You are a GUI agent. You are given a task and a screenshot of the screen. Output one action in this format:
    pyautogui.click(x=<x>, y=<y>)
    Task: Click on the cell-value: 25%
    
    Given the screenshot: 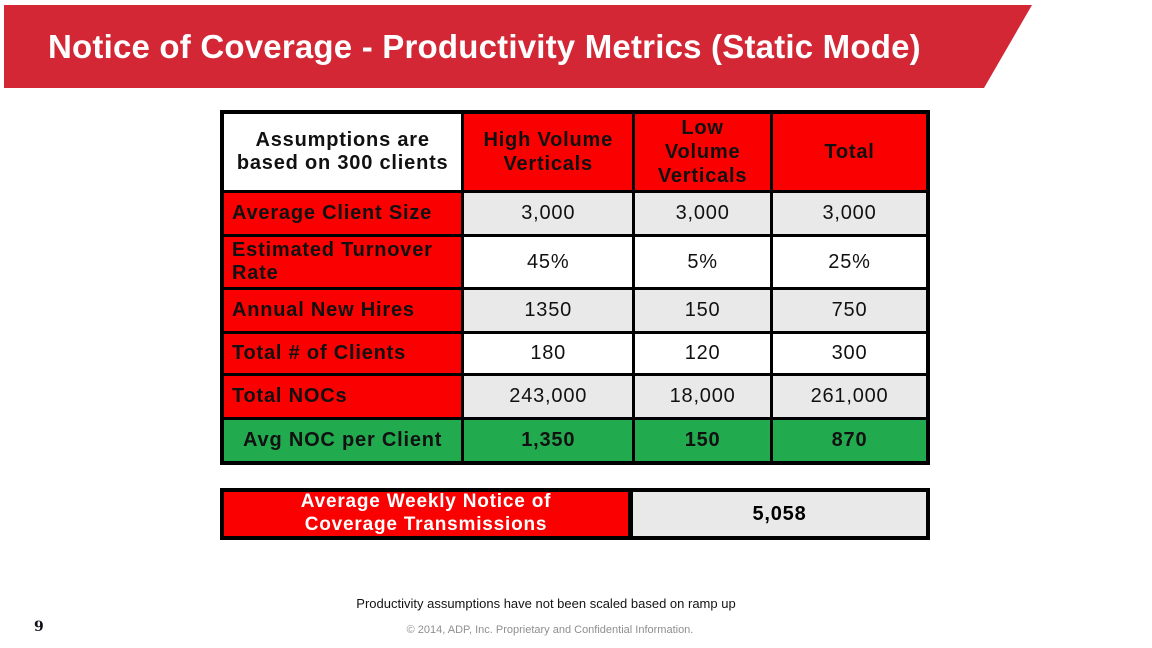 What is the action you would take?
    pyautogui.click(x=850, y=262)
    